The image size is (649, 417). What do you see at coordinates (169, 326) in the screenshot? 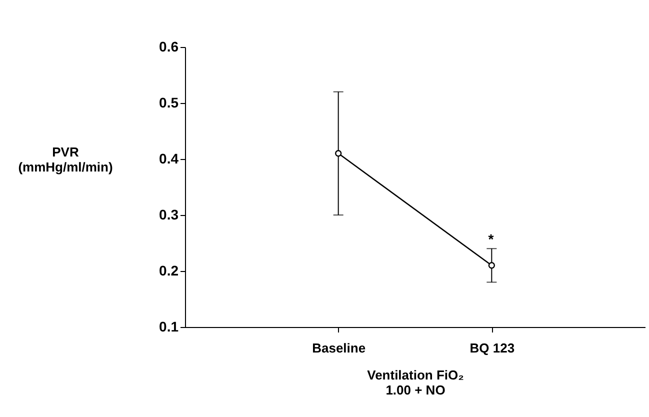
I see `y-tick-label: 0.1` at bounding box center [169, 326].